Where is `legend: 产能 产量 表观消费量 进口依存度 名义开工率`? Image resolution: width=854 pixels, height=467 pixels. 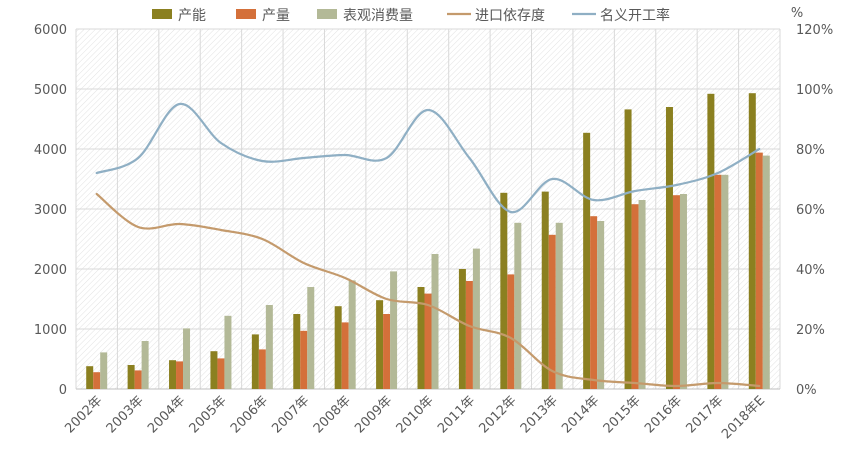
legend: 产能 产量 表观消费量 进口依存度 名义开工率 is located at coordinates (411, 15).